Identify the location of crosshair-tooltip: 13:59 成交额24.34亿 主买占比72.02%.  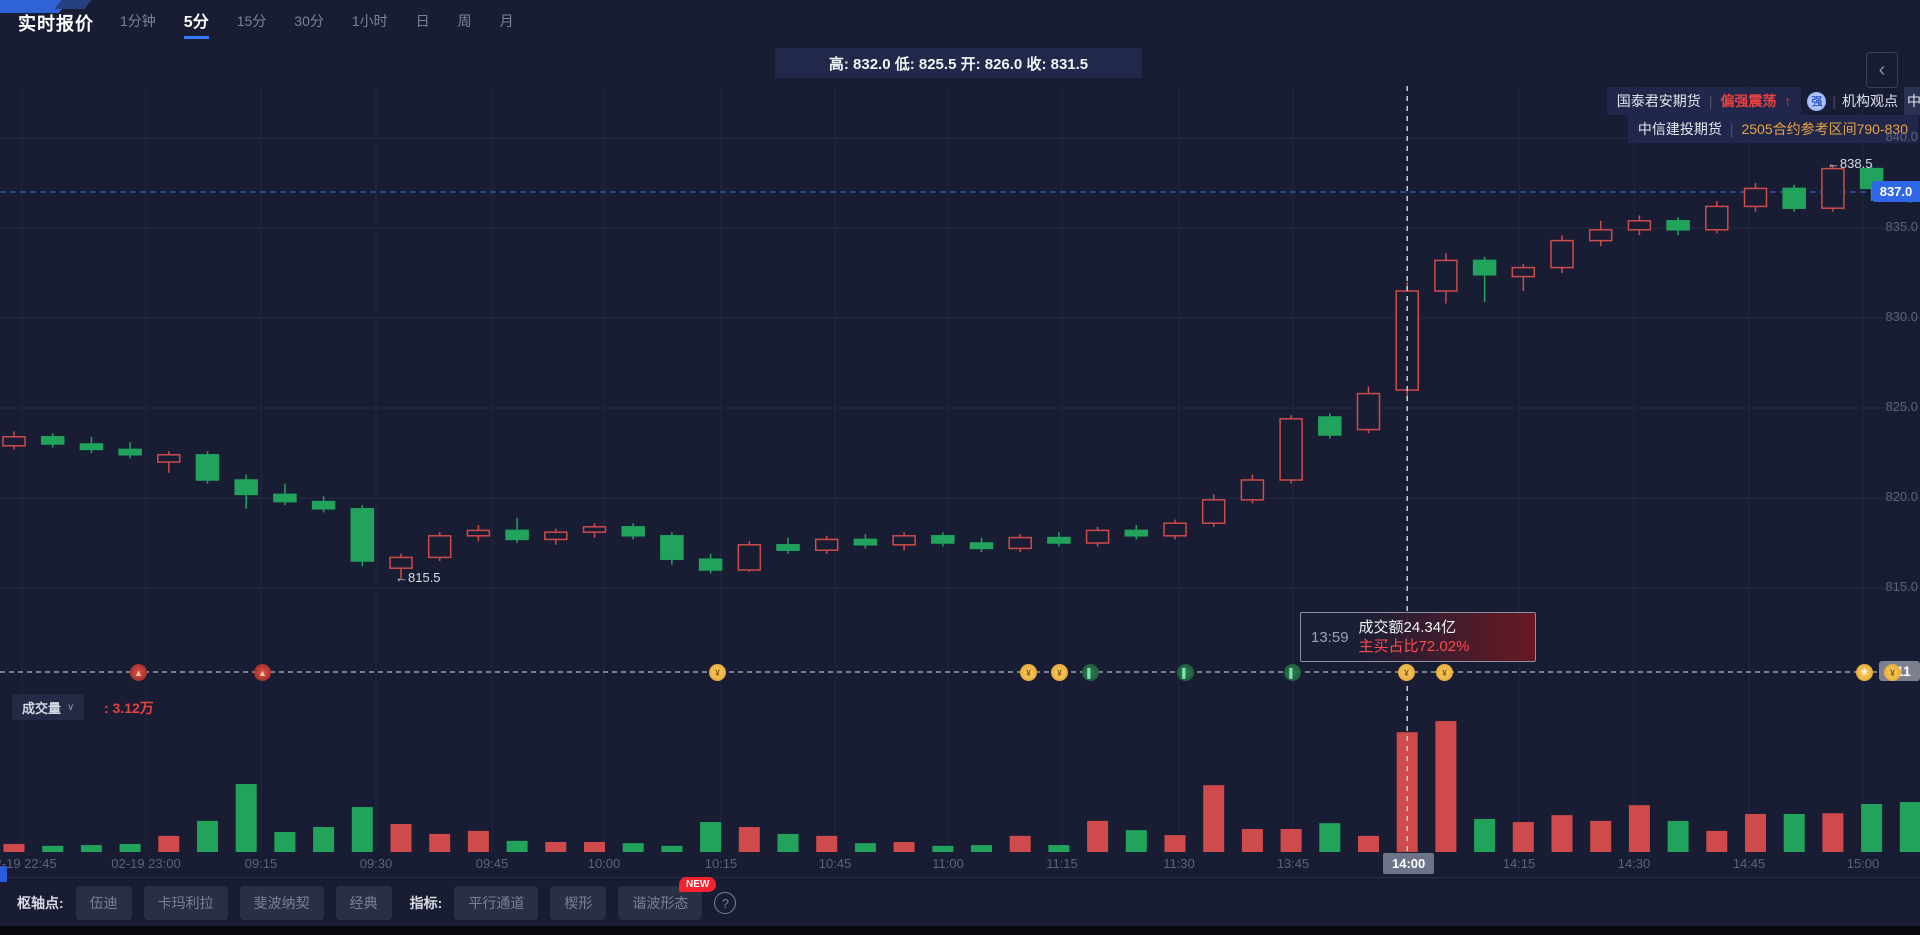
(1418, 637).